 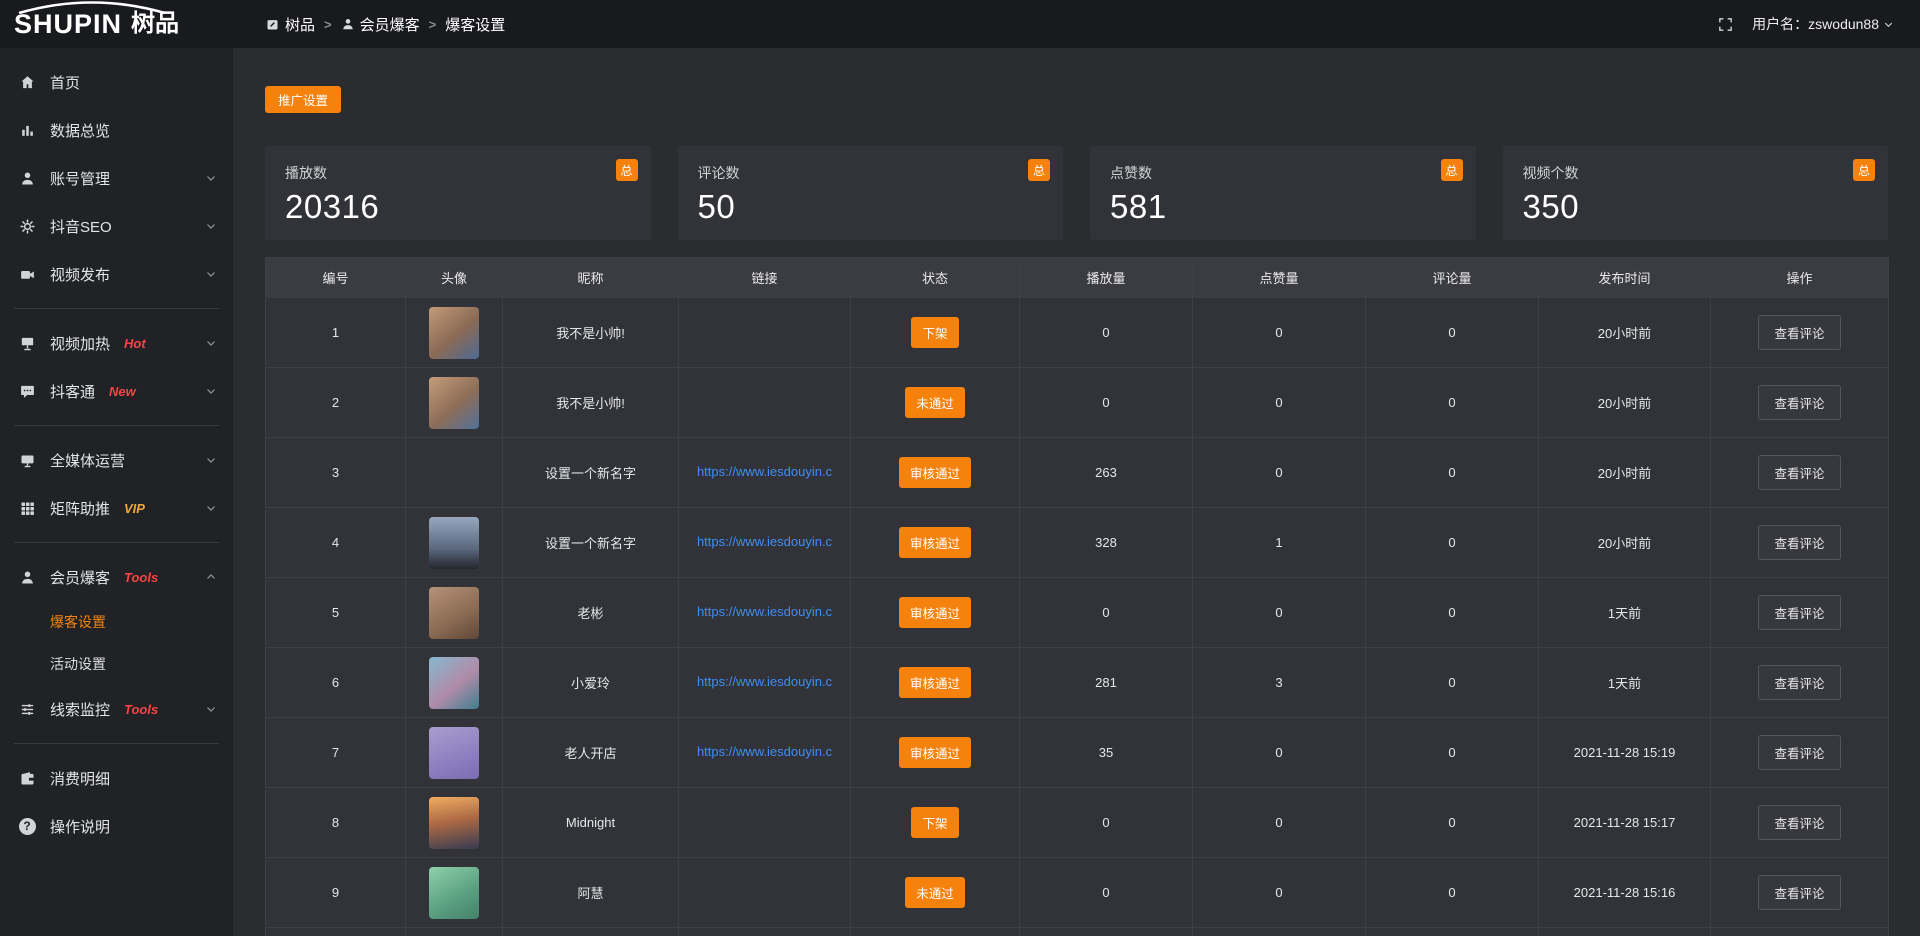 What do you see at coordinates (335, 542) in the screenshot?
I see `cell-no: 4` at bounding box center [335, 542].